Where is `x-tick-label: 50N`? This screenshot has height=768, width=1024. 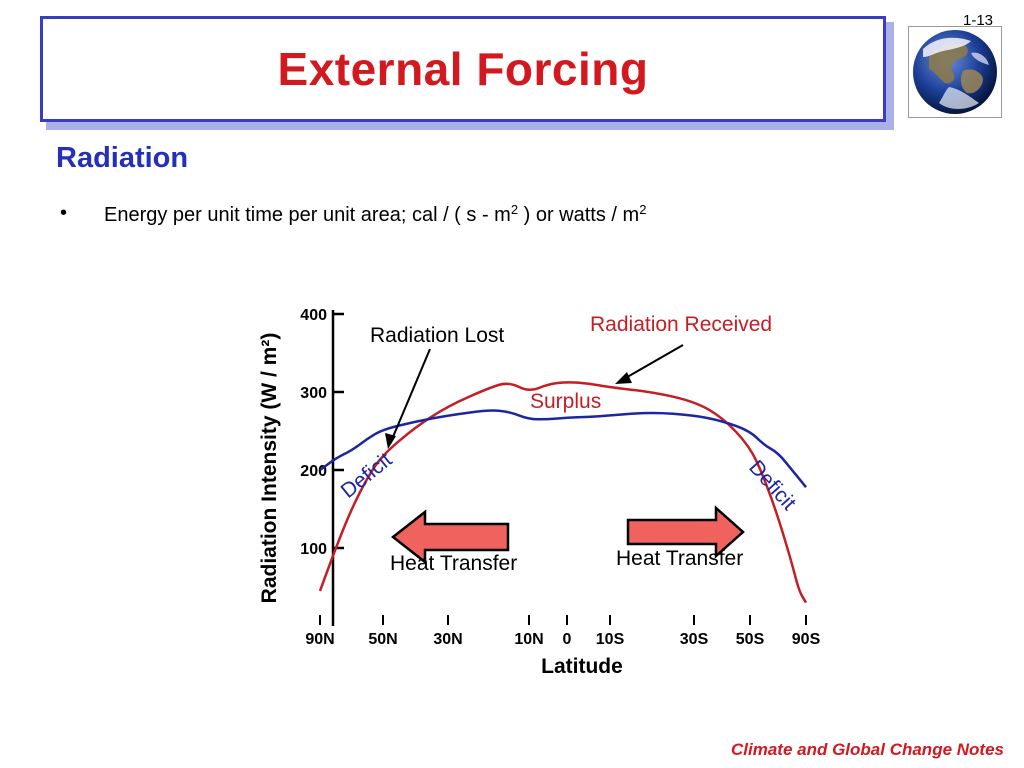
x-tick-label: 50N is located at coordinates (382, 639).